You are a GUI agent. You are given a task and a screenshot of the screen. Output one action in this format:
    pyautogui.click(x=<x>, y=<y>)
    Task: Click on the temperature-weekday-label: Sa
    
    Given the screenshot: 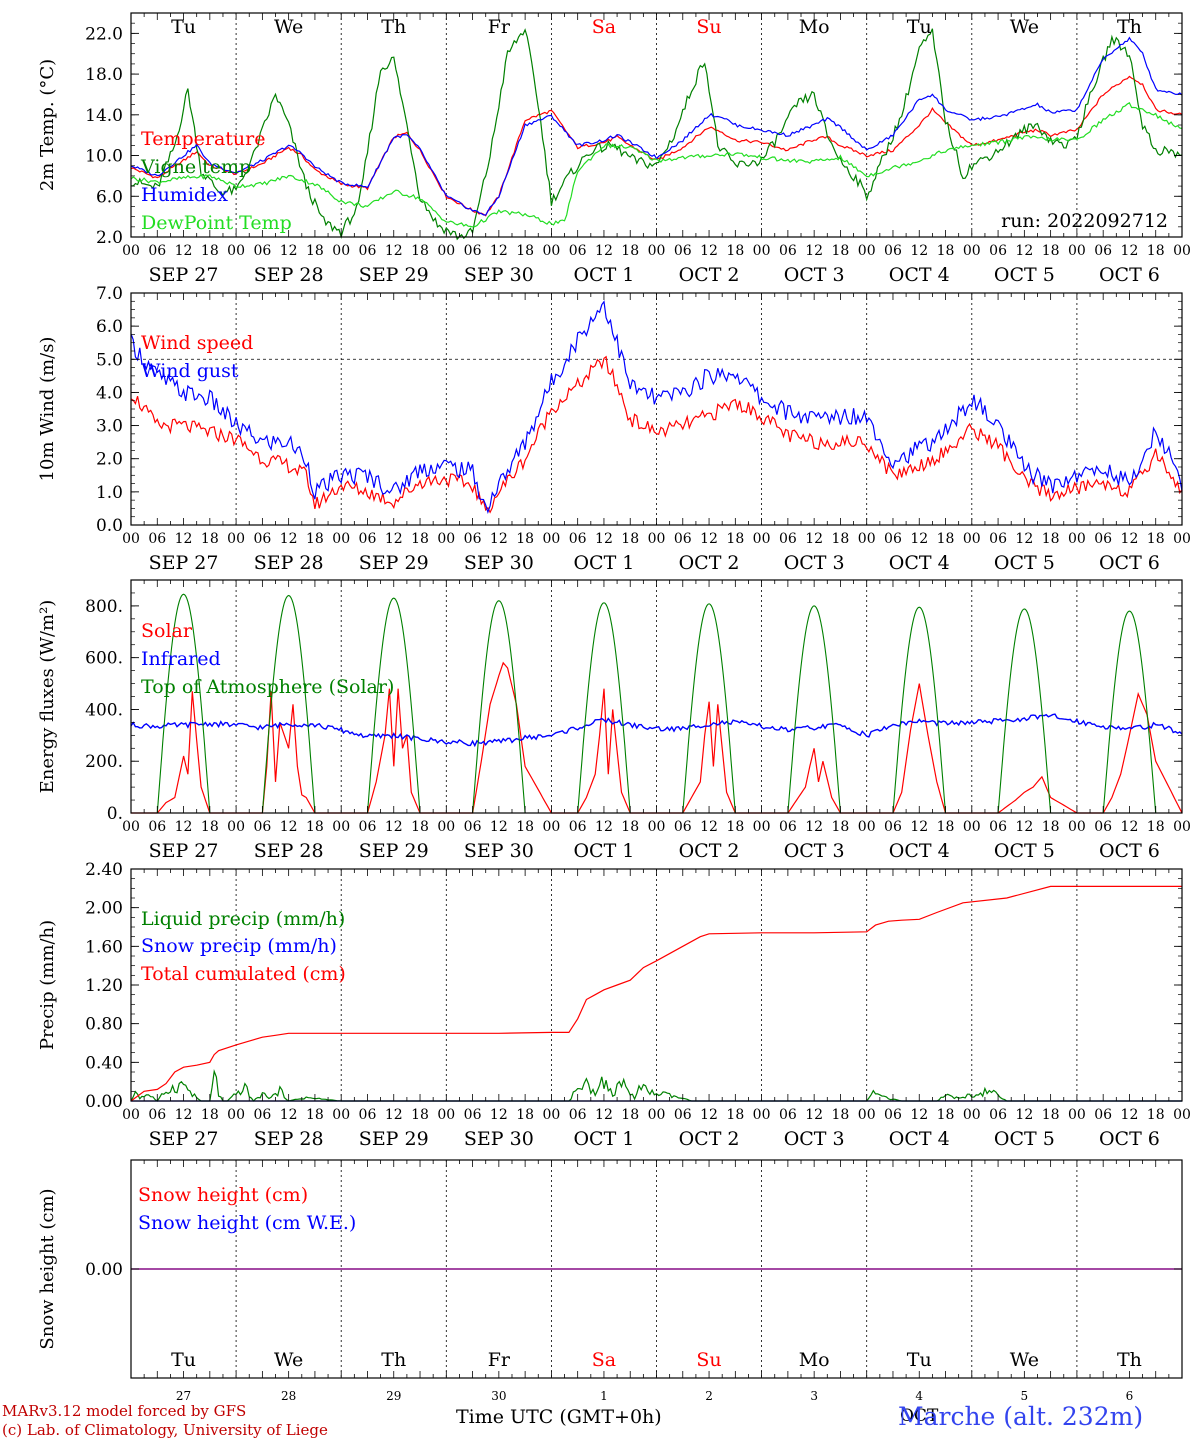 What is the action you would take?
    pyautogui.click(x=604, y=27)
    